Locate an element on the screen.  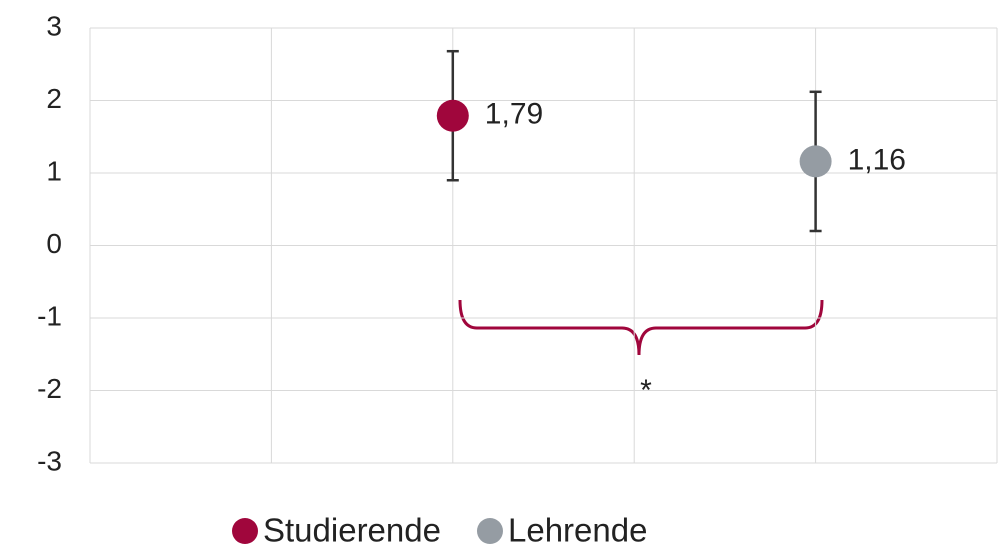
y-tick-label: -3 is located at coordinates (49, 460).